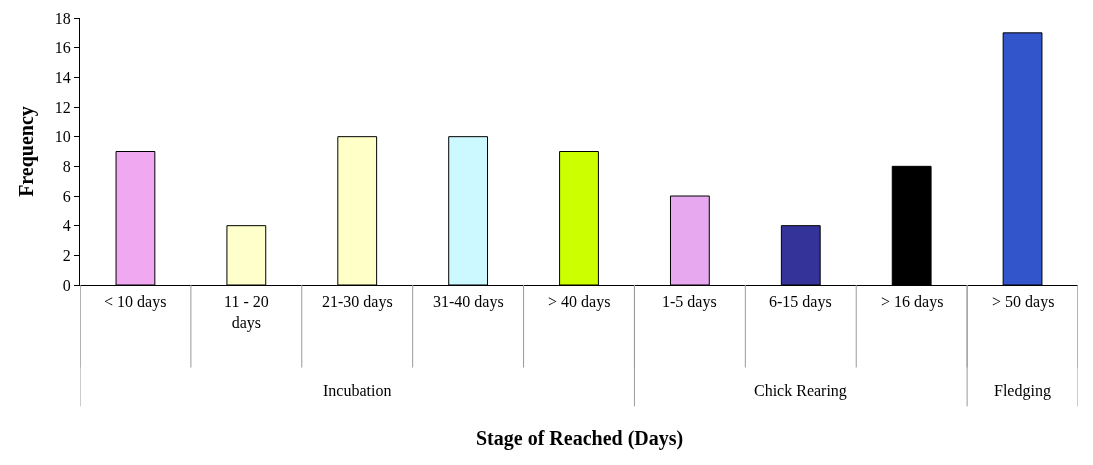 The width and height of the screenshot is (1093, 465). I want to click on text: Fledging, so click(1022, 391).